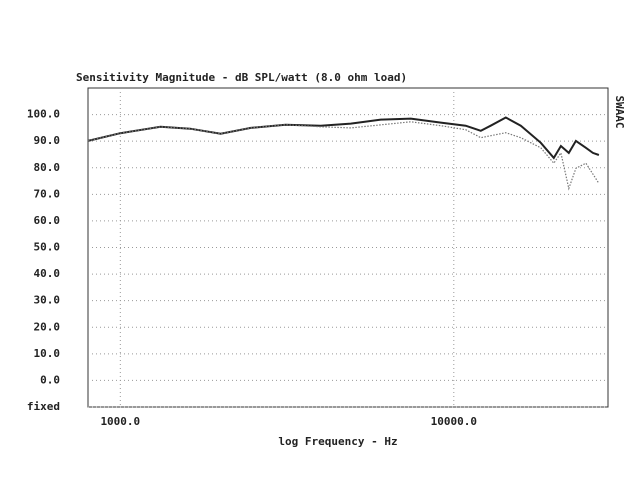  Describe the element at coordinates (47, 247) in the screenshot. I see `y-tick-label: 50.0` at that location.